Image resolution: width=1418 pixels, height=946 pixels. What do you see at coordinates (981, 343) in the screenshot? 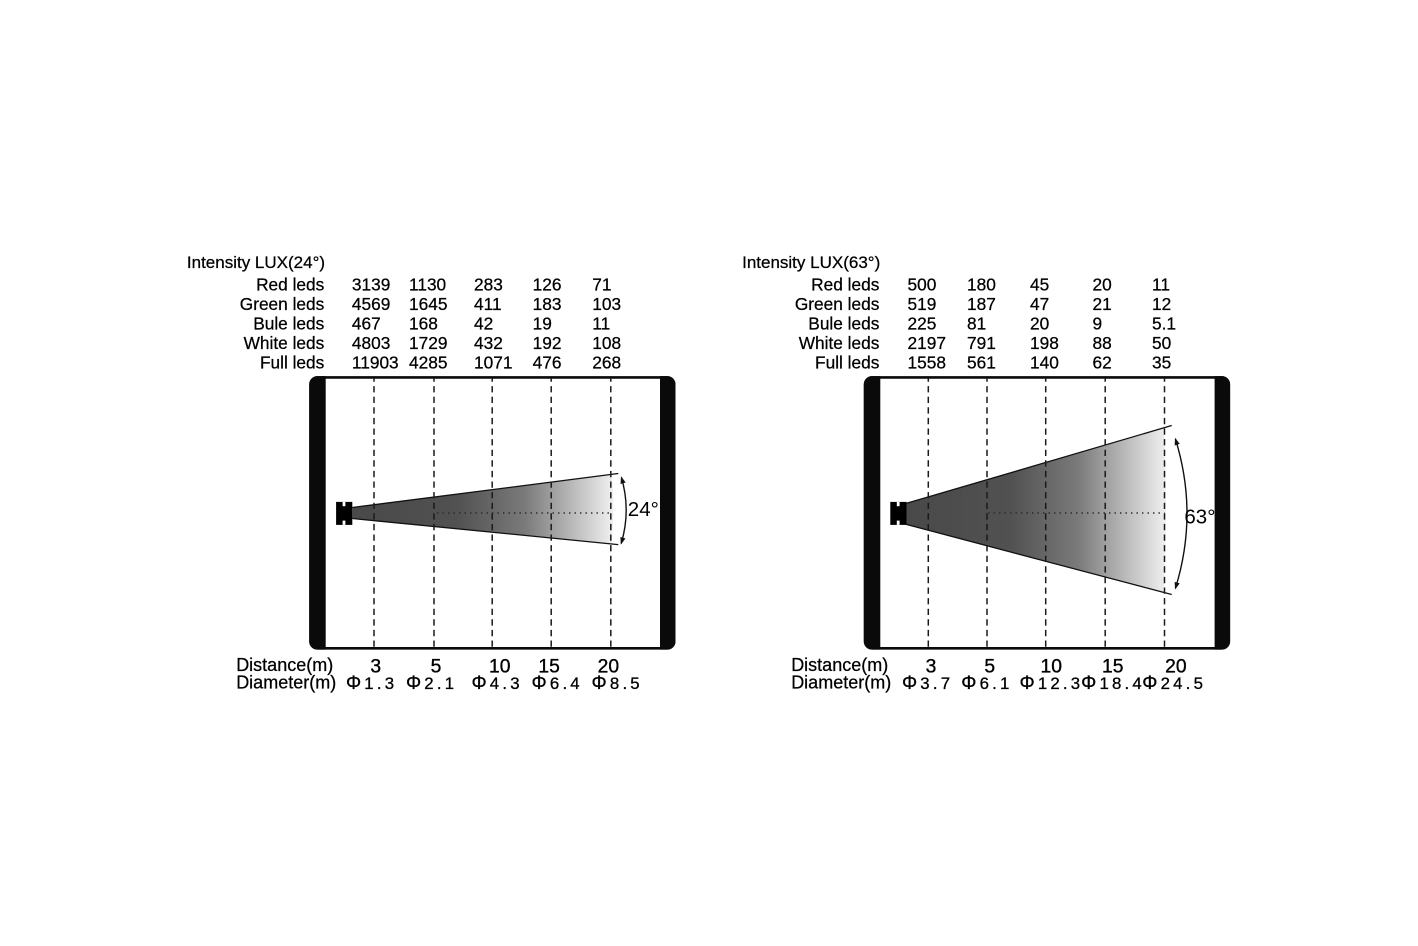
I see `svg-text: 791` at bounding box center [981, 343].